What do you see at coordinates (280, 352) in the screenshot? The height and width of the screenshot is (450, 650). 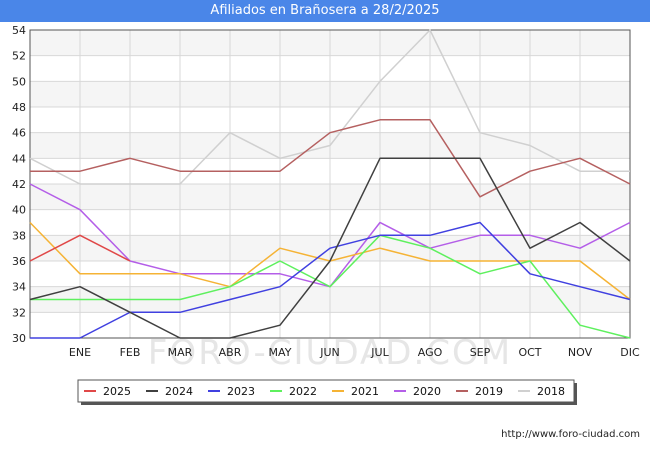 I see `x-tick-label: MAY` at bounding box center [280, 352].